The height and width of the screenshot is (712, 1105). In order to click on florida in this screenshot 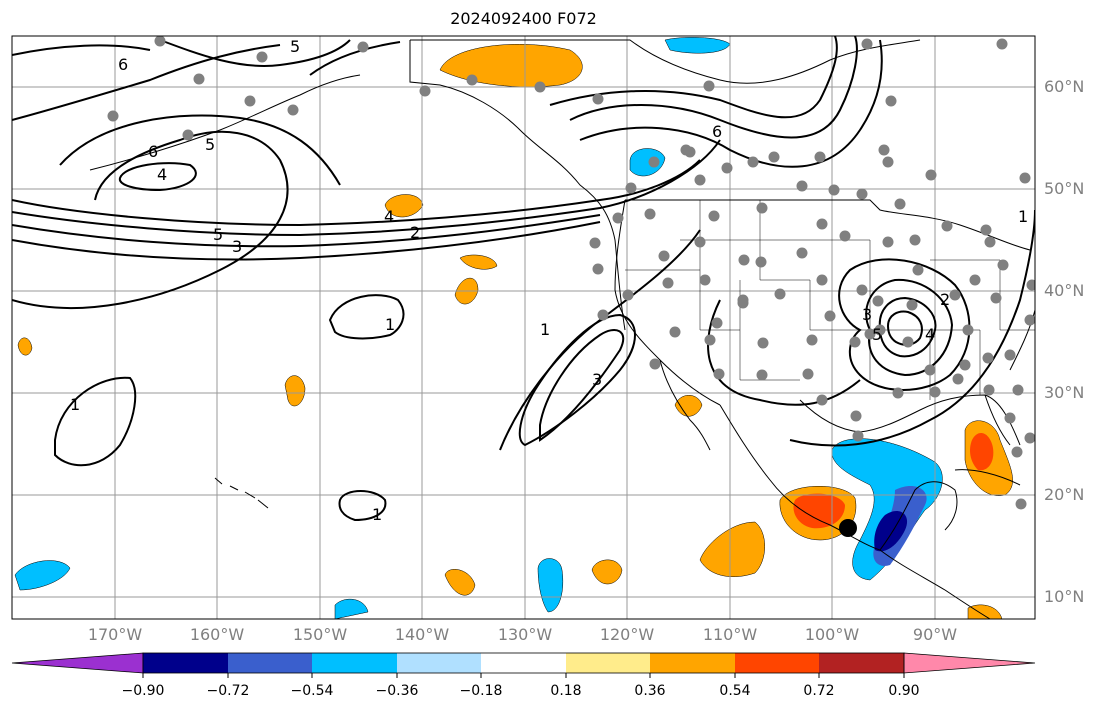, I will do `click(997, 420)`.